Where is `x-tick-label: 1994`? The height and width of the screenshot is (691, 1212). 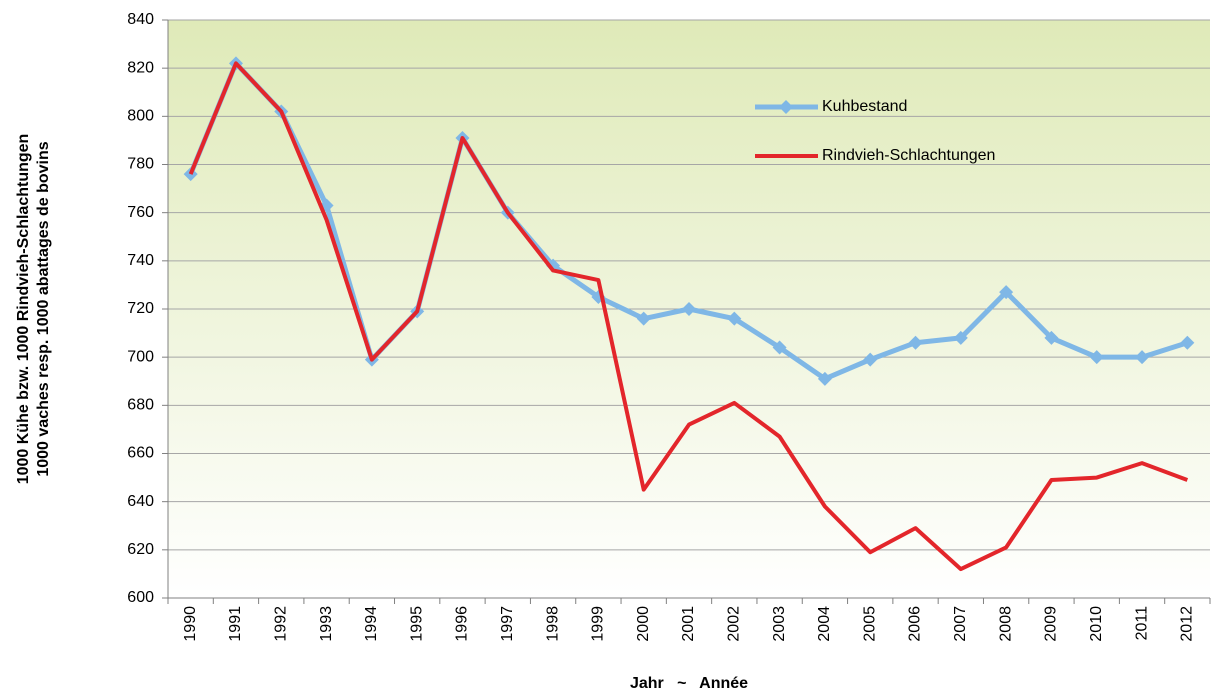
x-tick-label: 1994 is located at coordinates (371, 624).